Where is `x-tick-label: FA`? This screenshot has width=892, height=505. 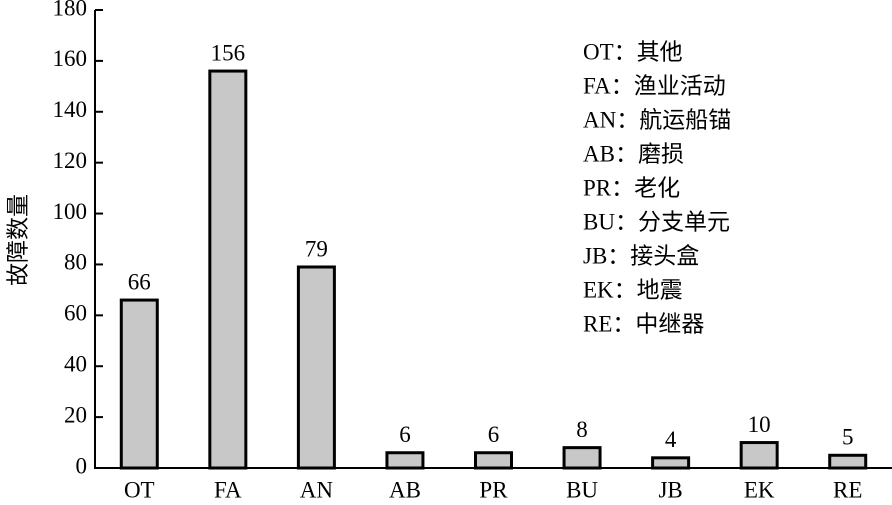
x-tick-label: FA is located at coordinates (228, 489).